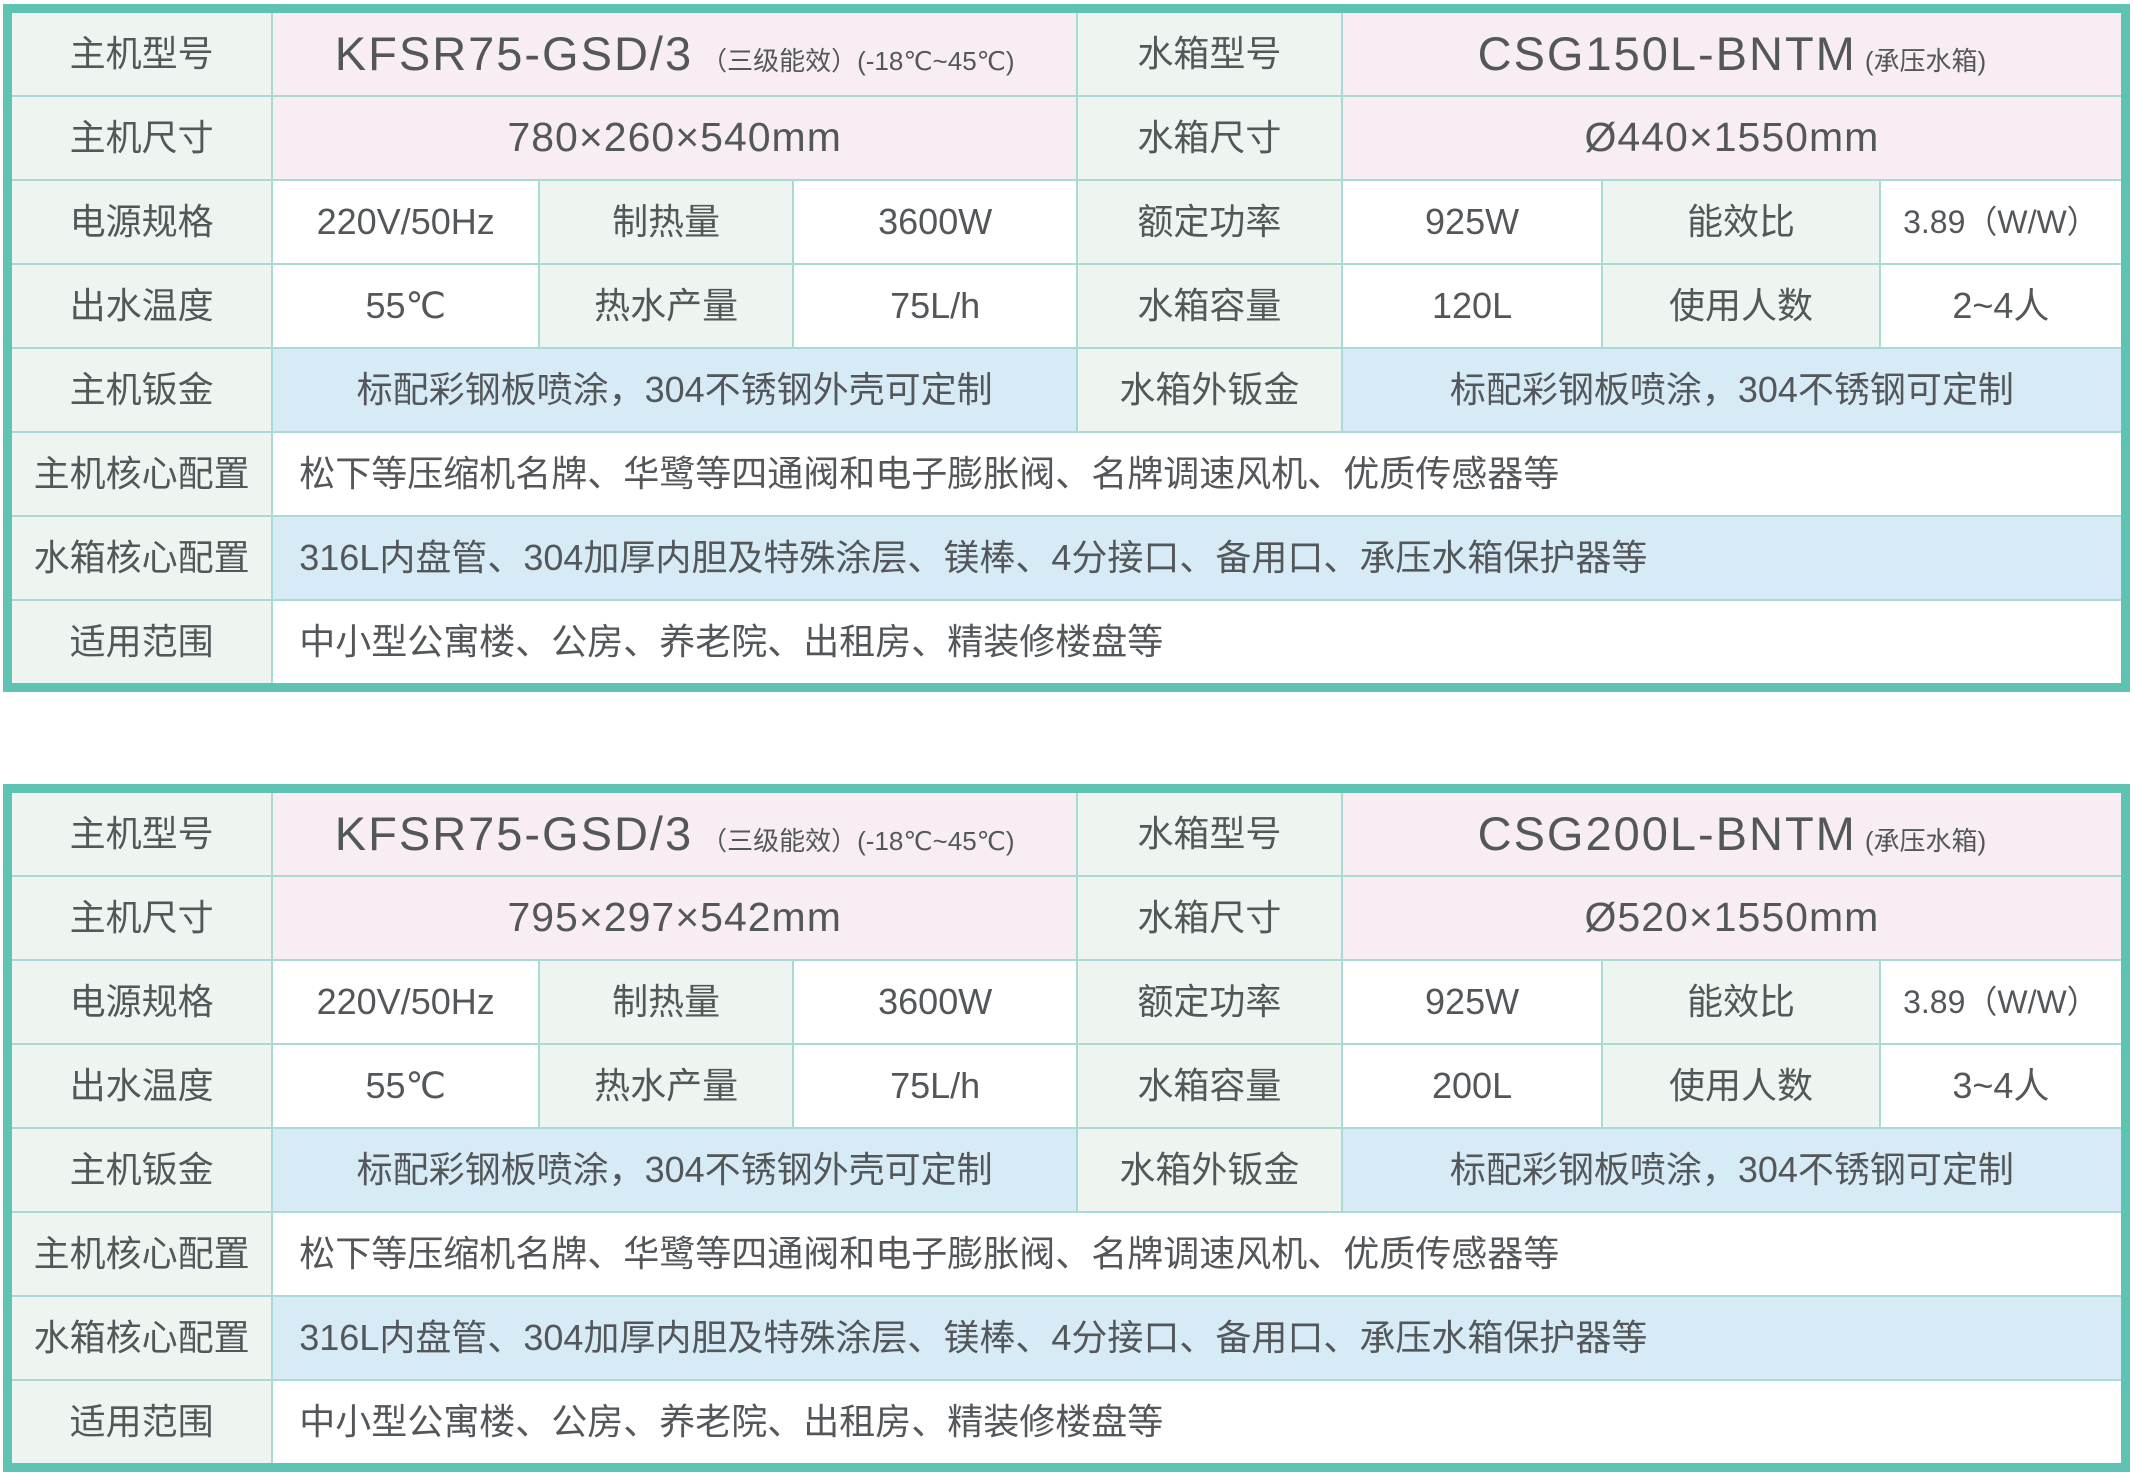 The image size is (2133, 1476). I want to click on table-row: 出水温度 55℃ 热水产量 75L/h 水箱容量 200L 使用人数 3~4人, so click(1066, 1086).